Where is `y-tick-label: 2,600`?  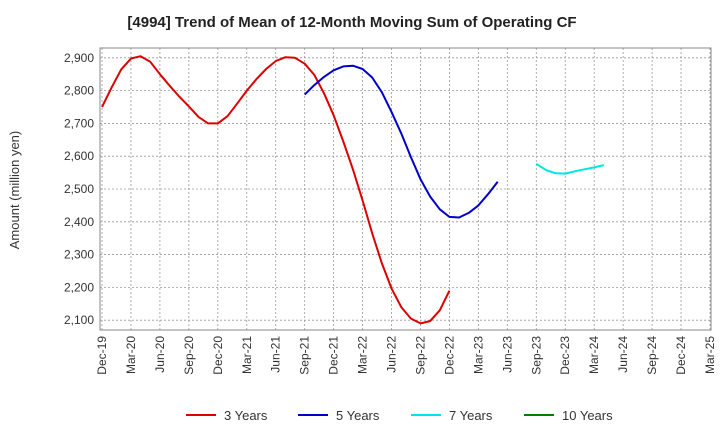
y-tick-label: 2,600 is located at coordinates (79, 156).